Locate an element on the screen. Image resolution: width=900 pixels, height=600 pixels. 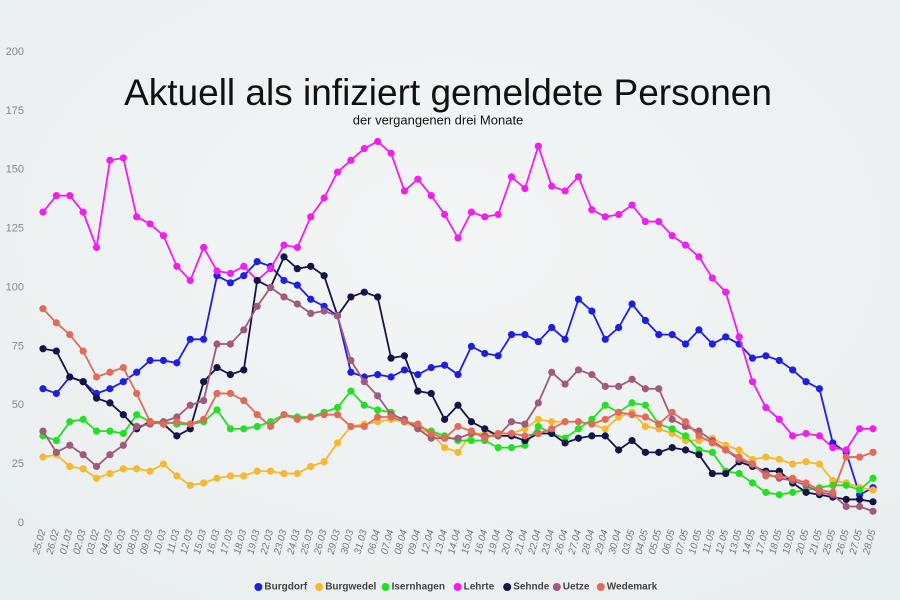
y-tick-label: 175 is located at coordinates (15, 111).